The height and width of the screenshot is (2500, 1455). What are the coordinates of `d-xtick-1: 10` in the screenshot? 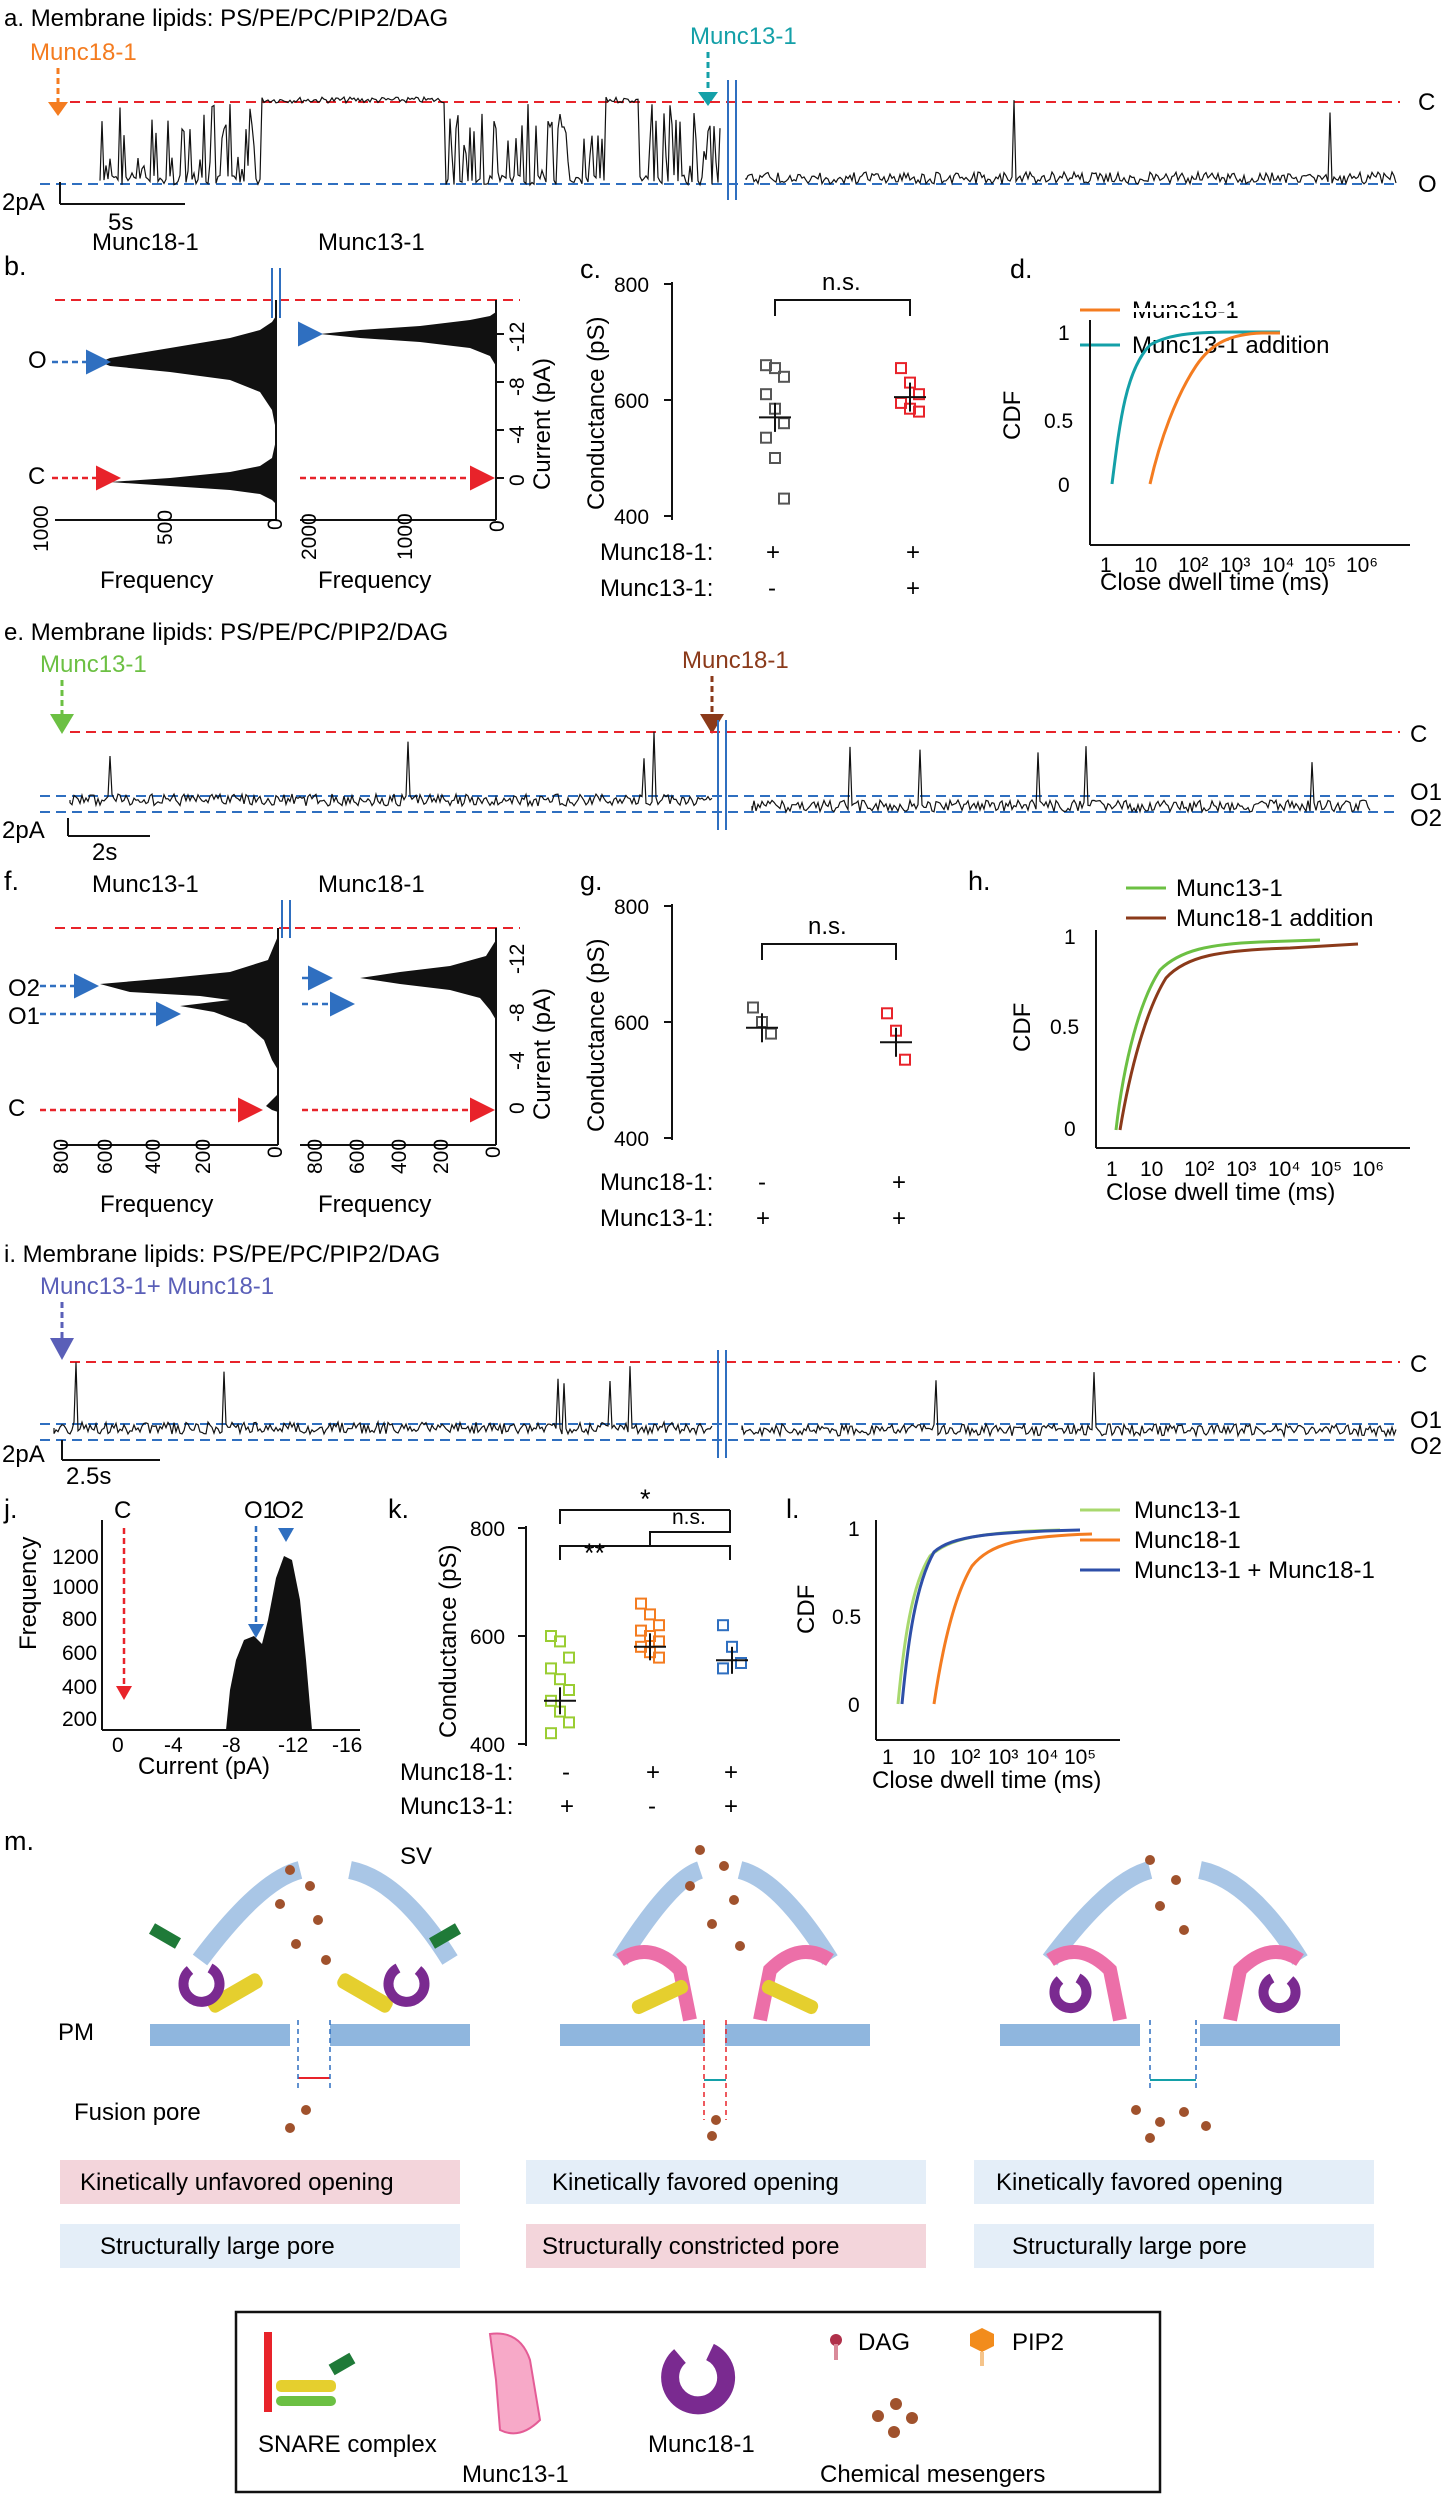 It's located at (1145, 565).